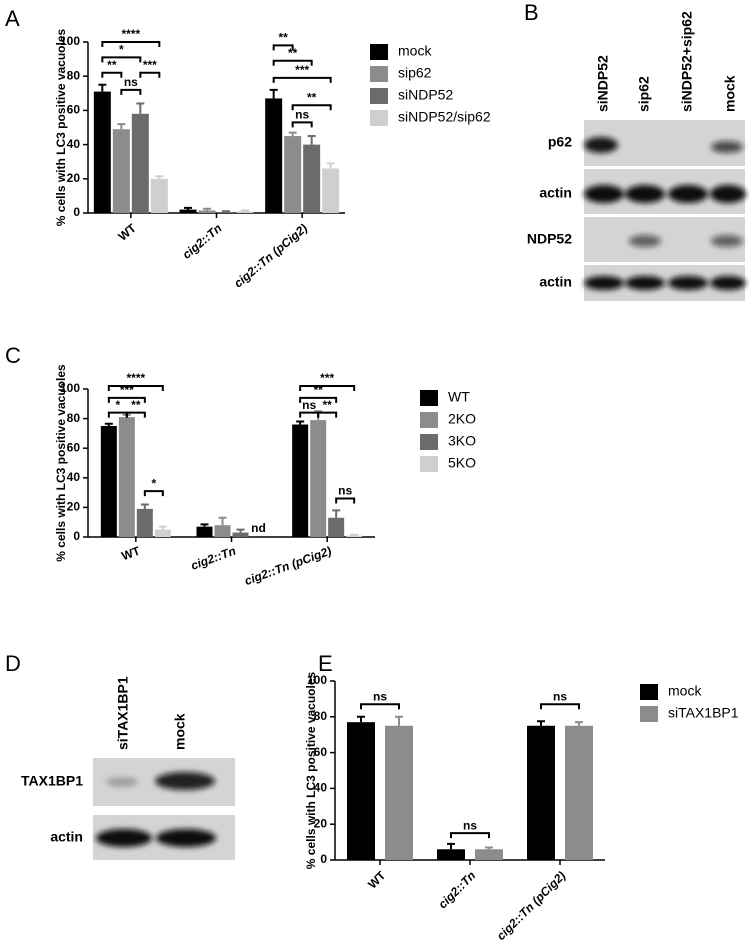 This screenshot has width=750, height=951. What do you see at coordinates (555, 193) in the screenshot?
I see `row-label: actin` at bounding box center [555, 193].